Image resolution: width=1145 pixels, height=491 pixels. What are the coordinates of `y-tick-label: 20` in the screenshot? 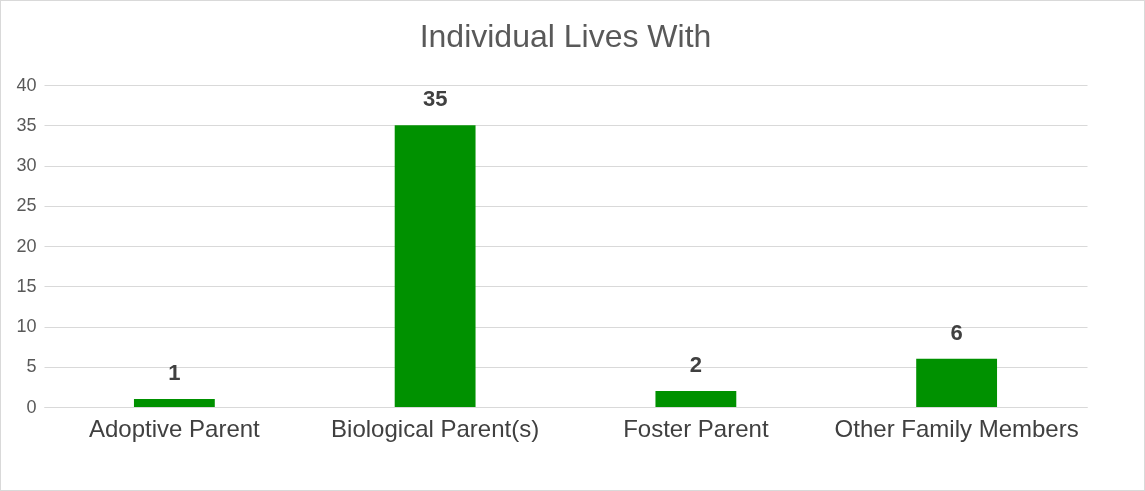 It's located at (26, 245).